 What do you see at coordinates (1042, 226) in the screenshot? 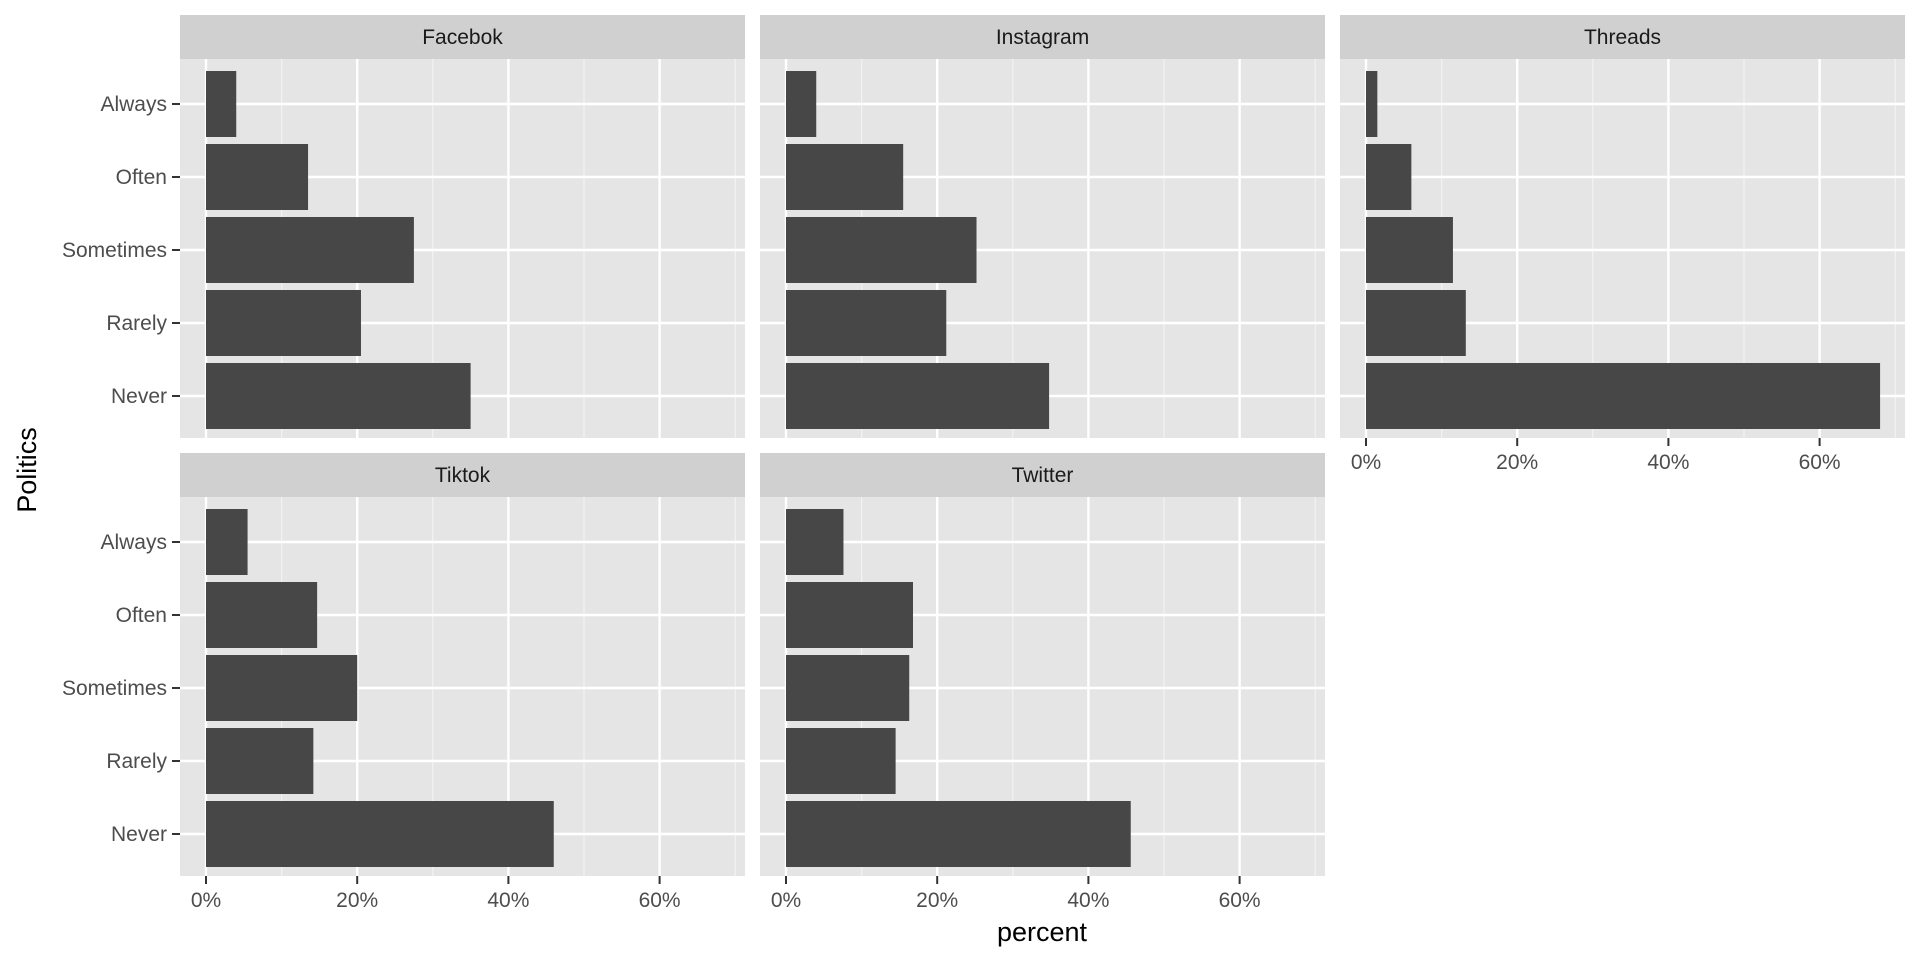
I see `facet-instagram: Instagram` at bounding box center [1042, 226].